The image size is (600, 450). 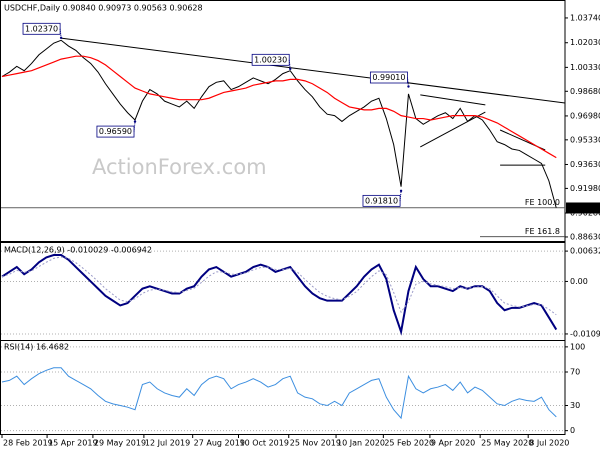 What do you see at coordinates (263, 443) in the screenshot?
I see `x-tick-label: 10 Oct 2019` at bounding box center [263, 443].